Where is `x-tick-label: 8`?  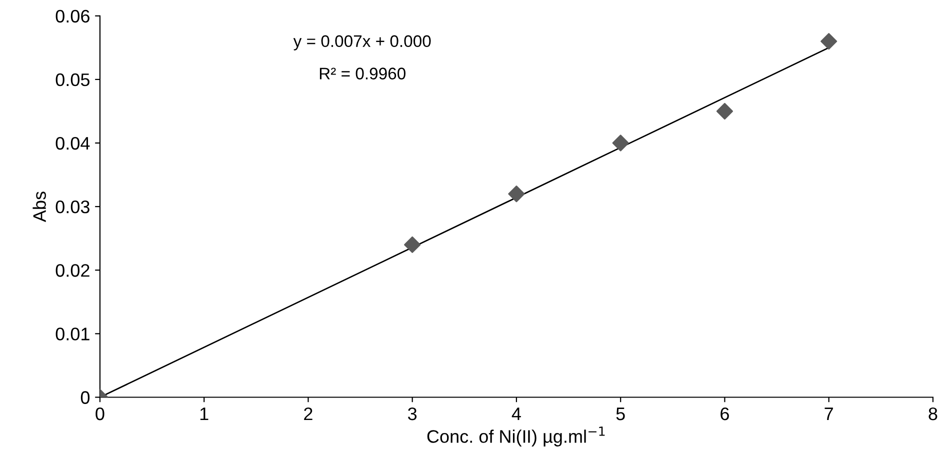
x-tick-label: 8 is located at coordinates (933, 413).